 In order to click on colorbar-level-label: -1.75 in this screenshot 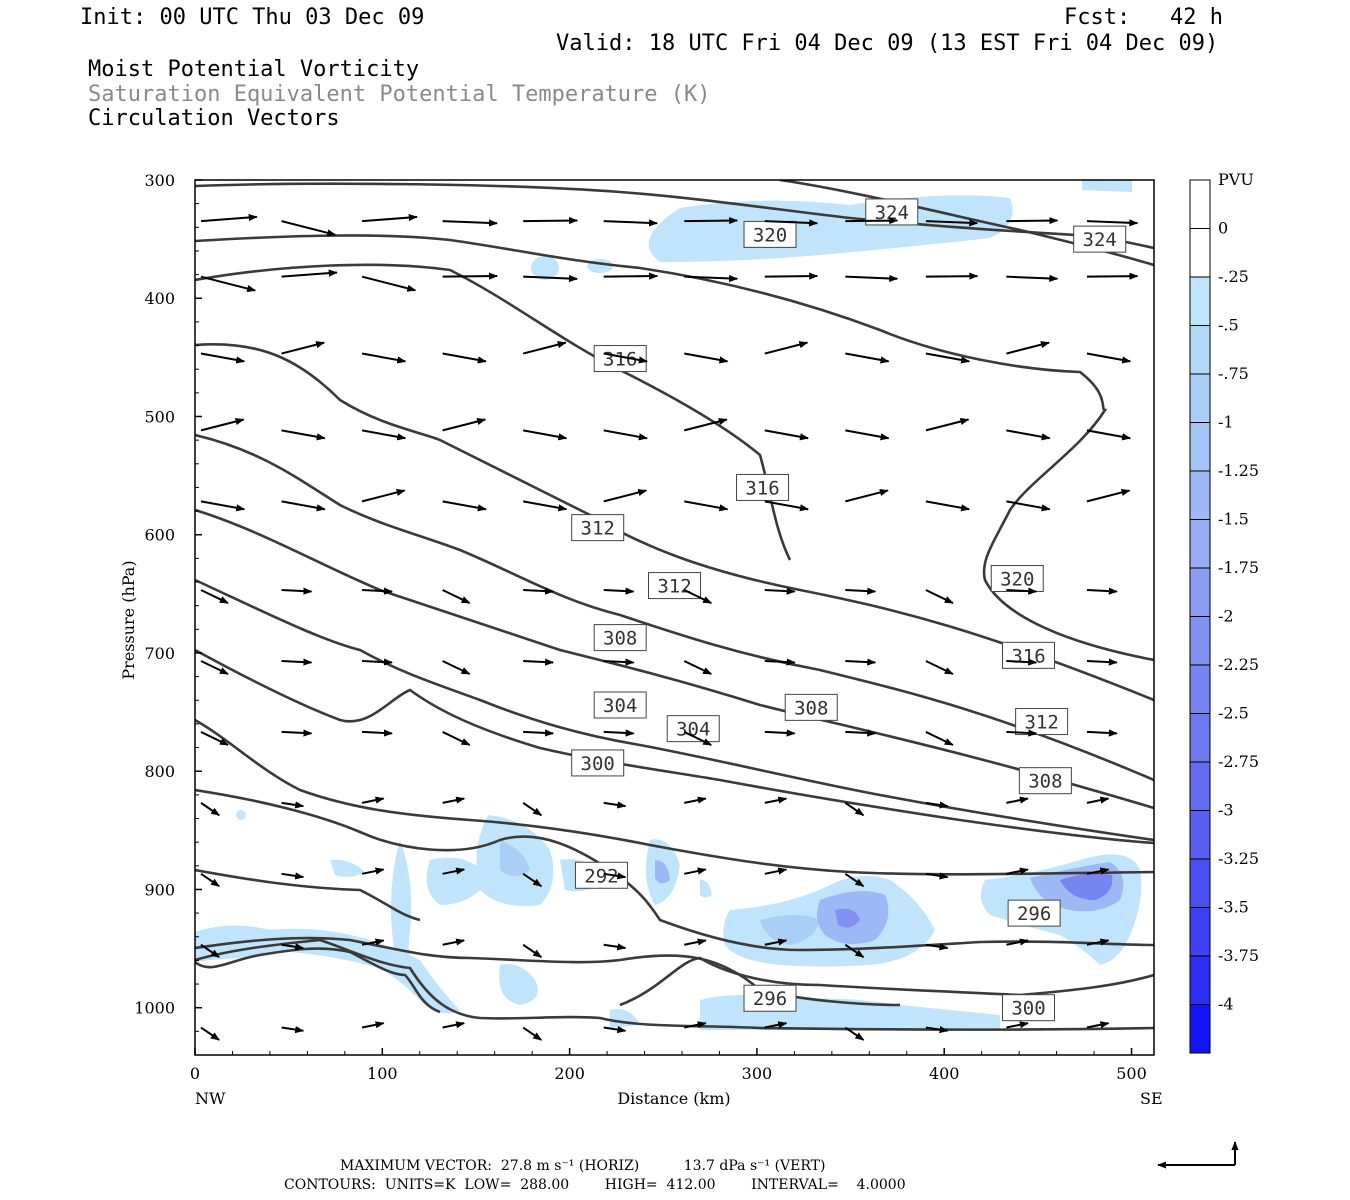, I will do `click(1238, 567)`.